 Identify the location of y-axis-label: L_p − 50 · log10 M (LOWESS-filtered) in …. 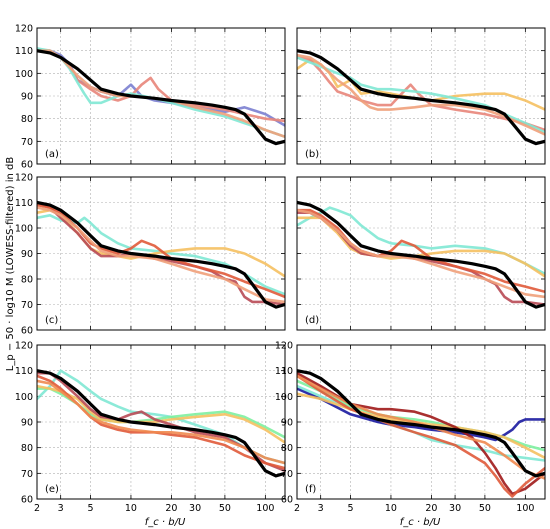
(10, 264).